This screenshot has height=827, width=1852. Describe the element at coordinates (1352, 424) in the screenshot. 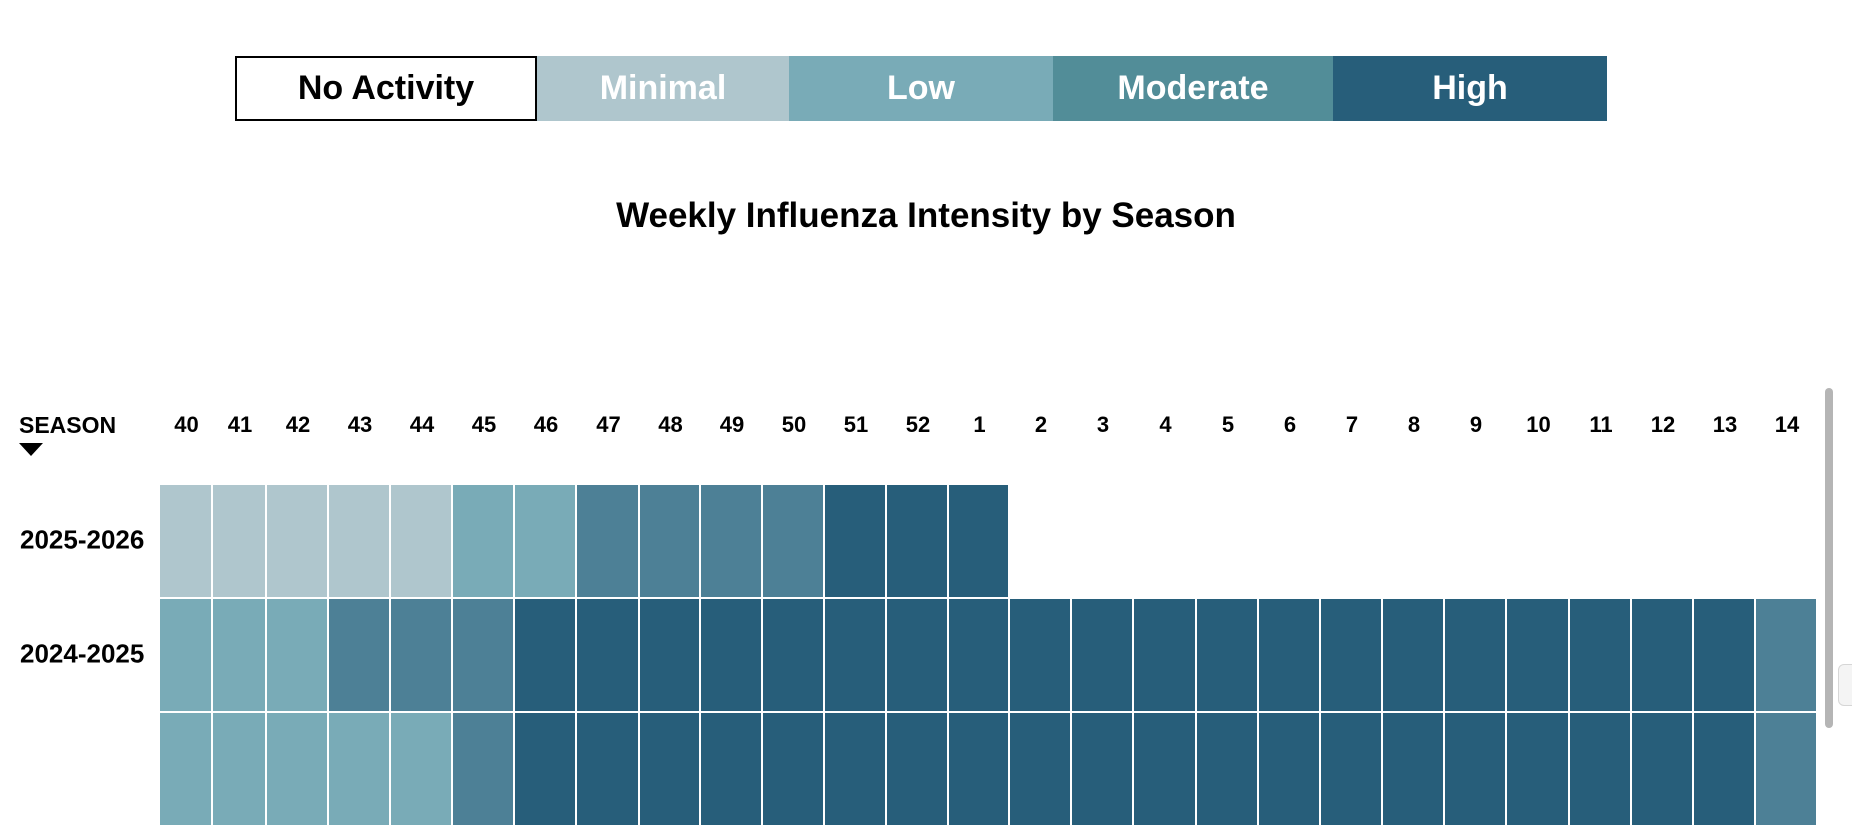

I see `week-label-7: 7` at that location.